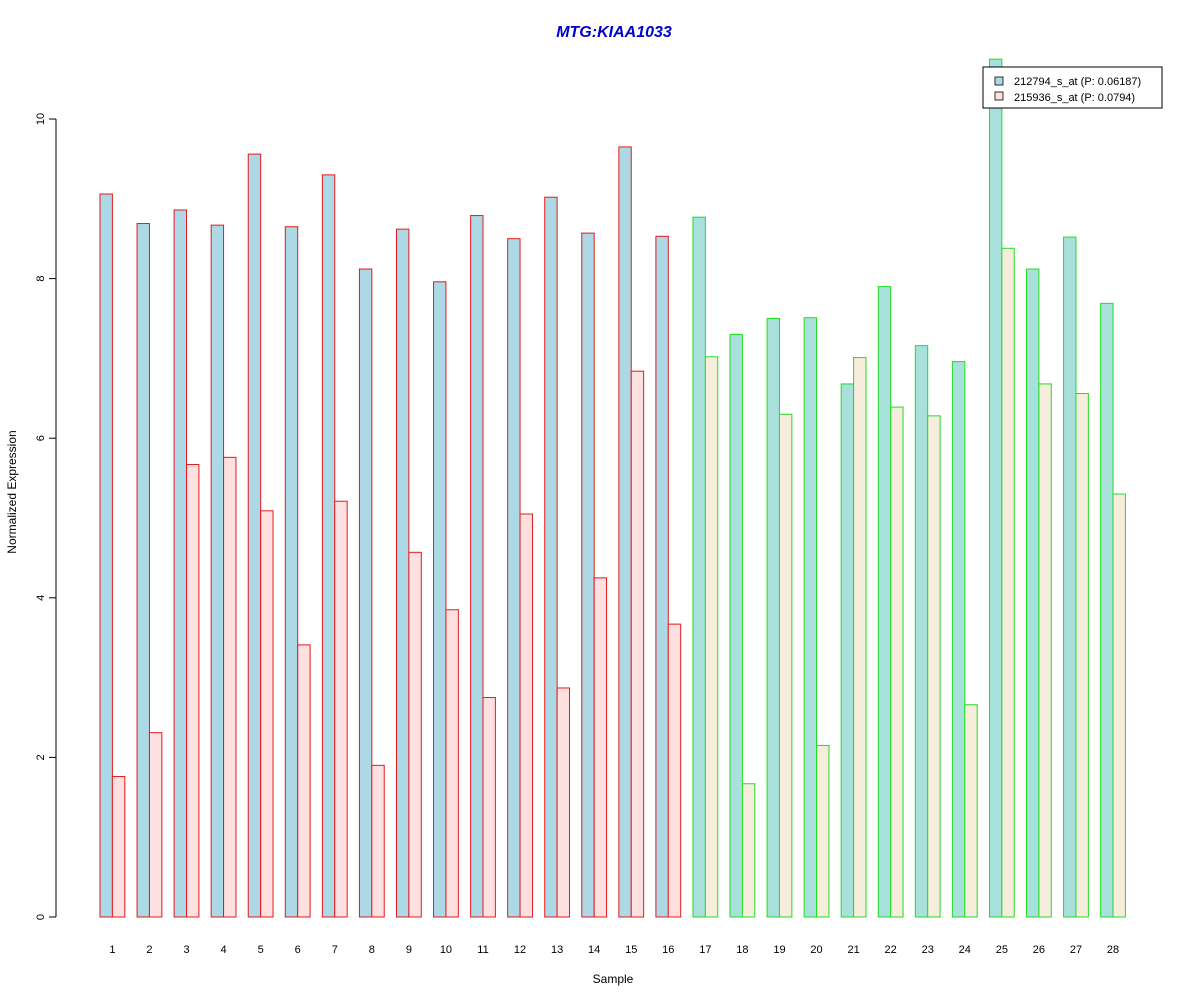 The image size is (1200, 1000). What do you see at coordinates (742, 950) in the screenshot?
I see `x-tick-label: 18` at bounding box center [742, 950].